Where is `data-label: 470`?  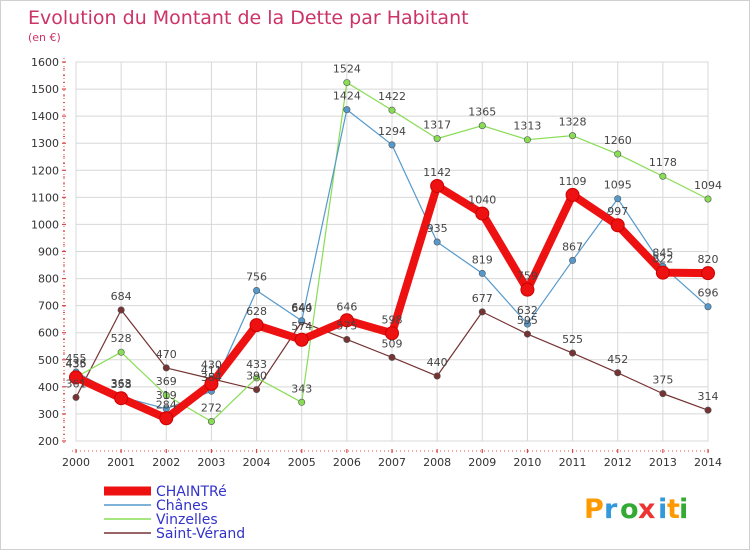 data-label: 470 is located at coordinates (166, 354).